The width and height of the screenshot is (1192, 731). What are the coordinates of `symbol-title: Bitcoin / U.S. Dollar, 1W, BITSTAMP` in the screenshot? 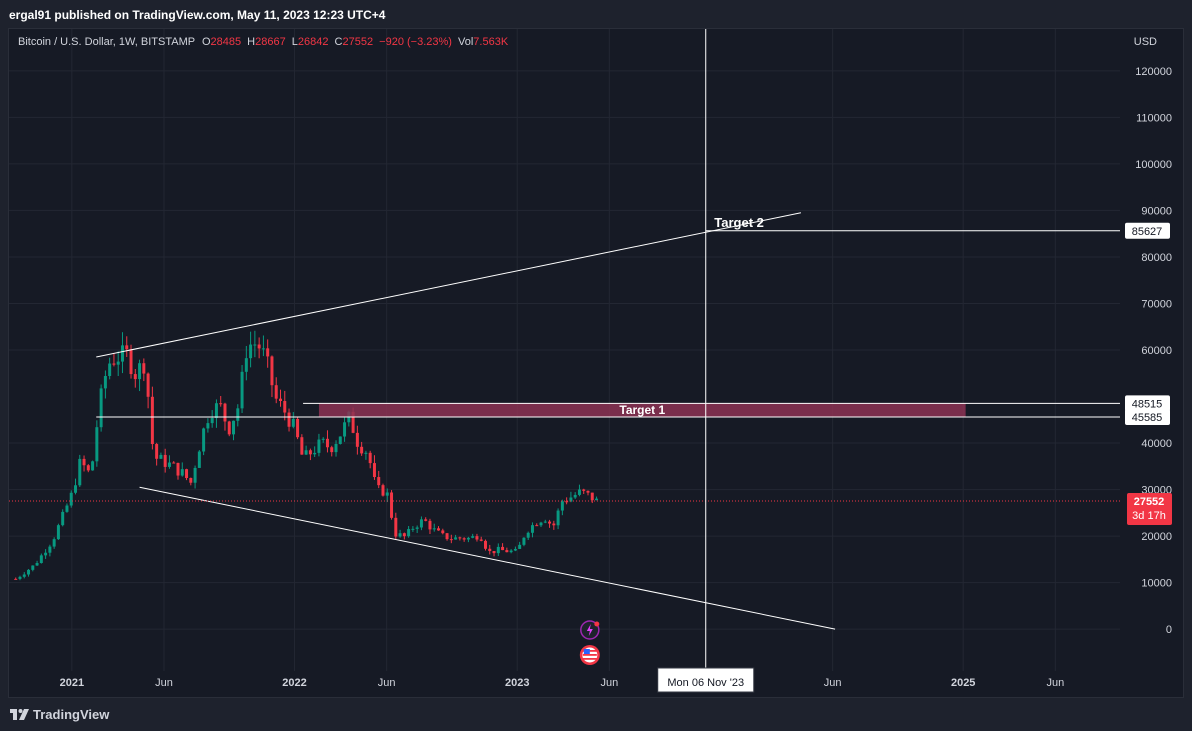 It's located at (106, 42).